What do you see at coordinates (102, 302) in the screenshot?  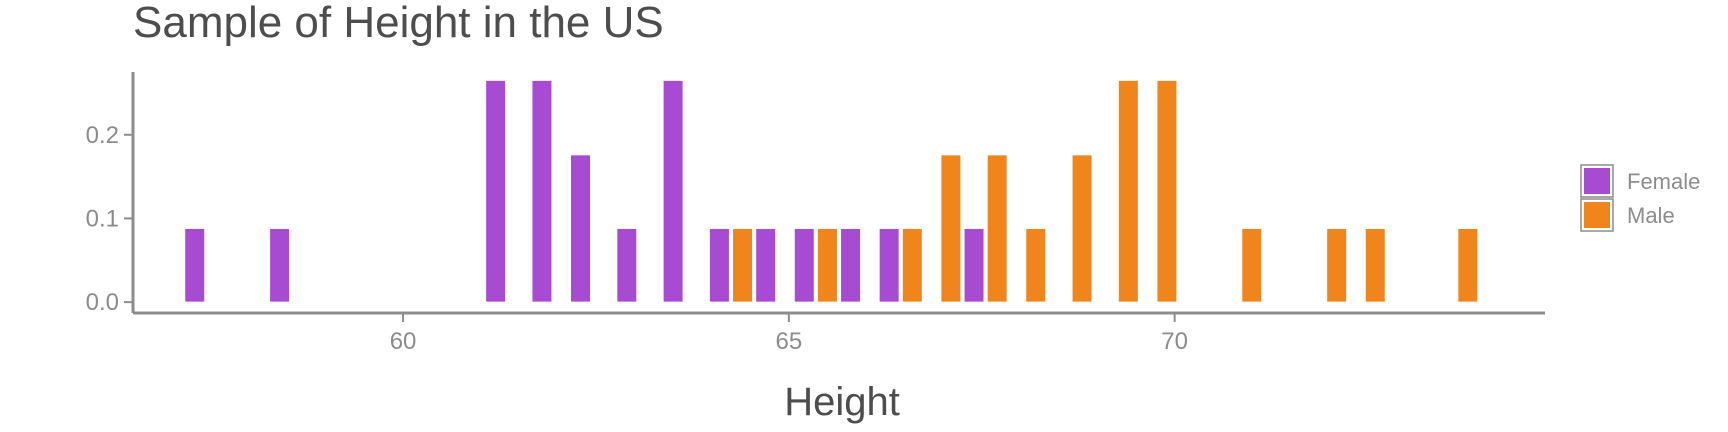 I see `y-tick-label: 0.0` at bounding box center [102, 302].